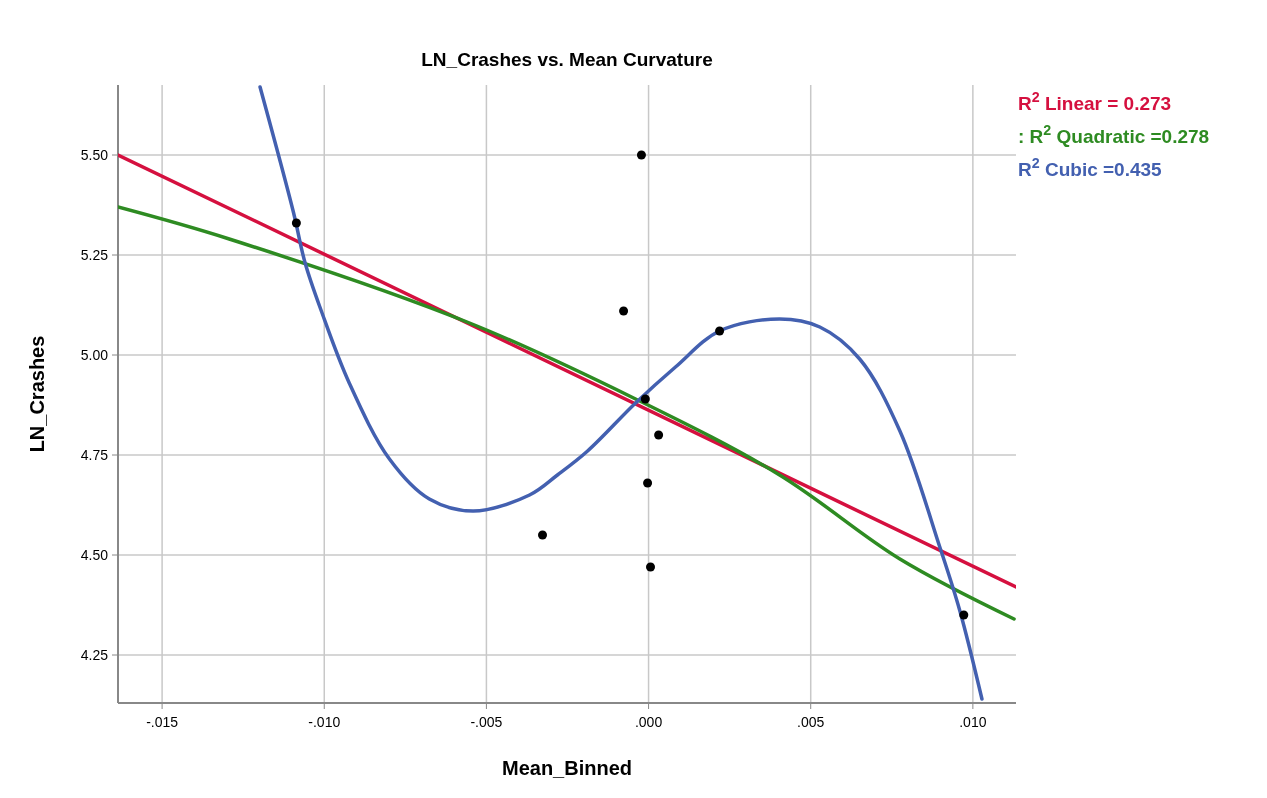  I want to click on text: R$^{2}$ Linear = 0.273, so click(1095, 101).